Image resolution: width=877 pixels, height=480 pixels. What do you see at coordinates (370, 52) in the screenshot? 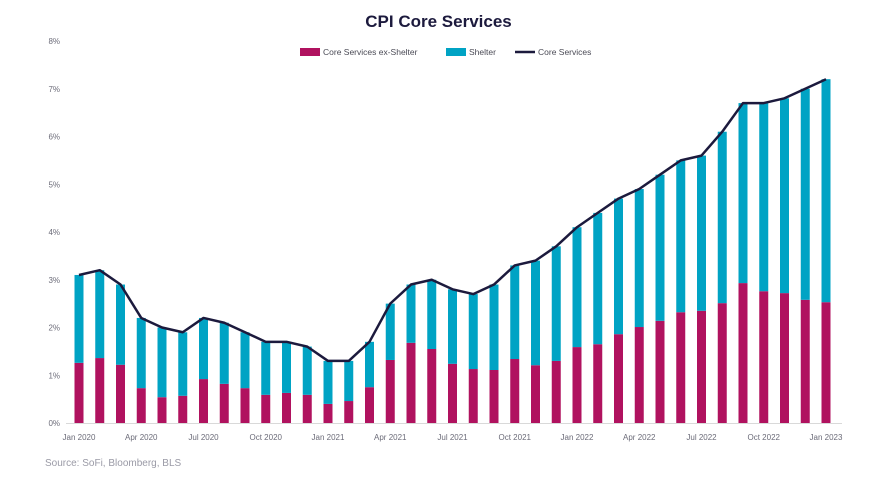
I see `legend-label: Core Services ex-Shelter` at bounding box center [370, 52].